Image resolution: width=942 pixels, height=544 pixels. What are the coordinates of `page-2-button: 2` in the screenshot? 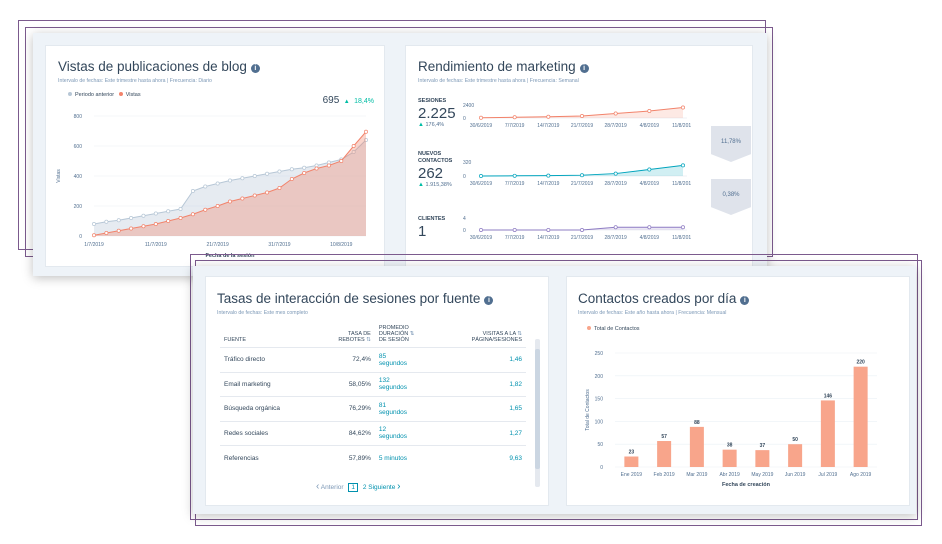 It's located at (364, 487).